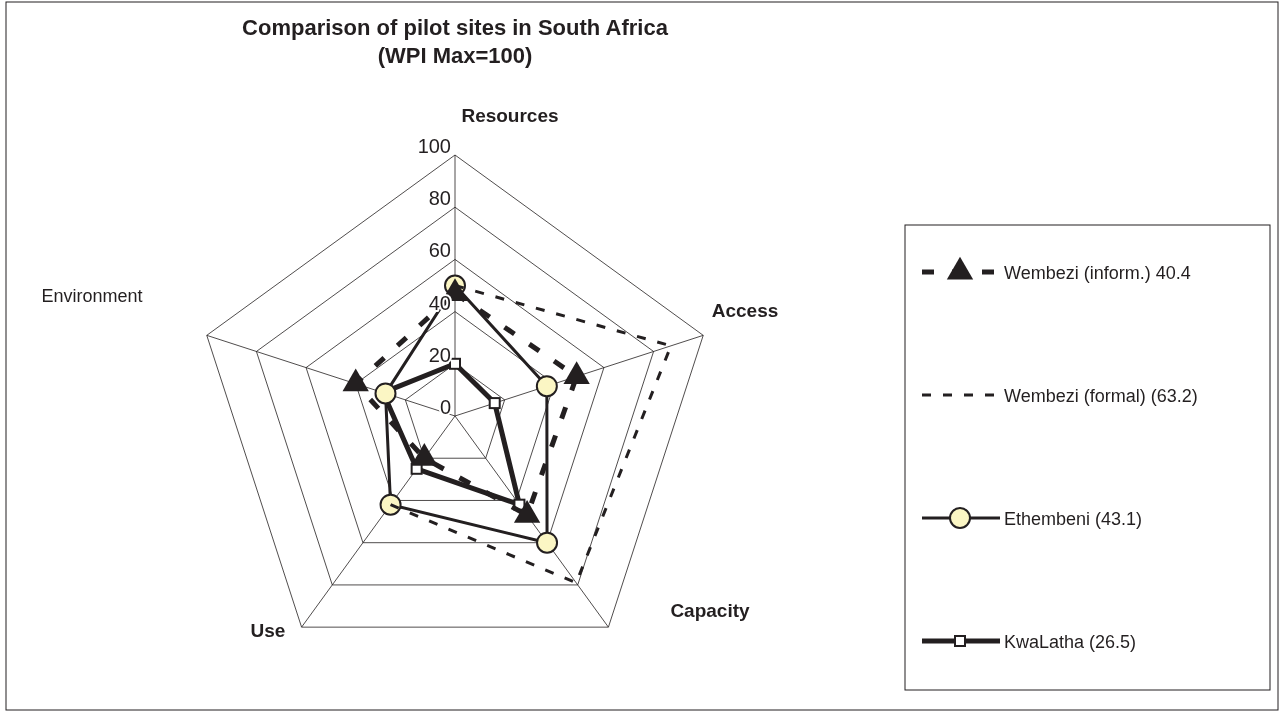  What do you see at coordinates (1070, 642) in the screenshot?
I see `legend-label: KwaLatha (26.5)` at bounding box center [1070, 642].